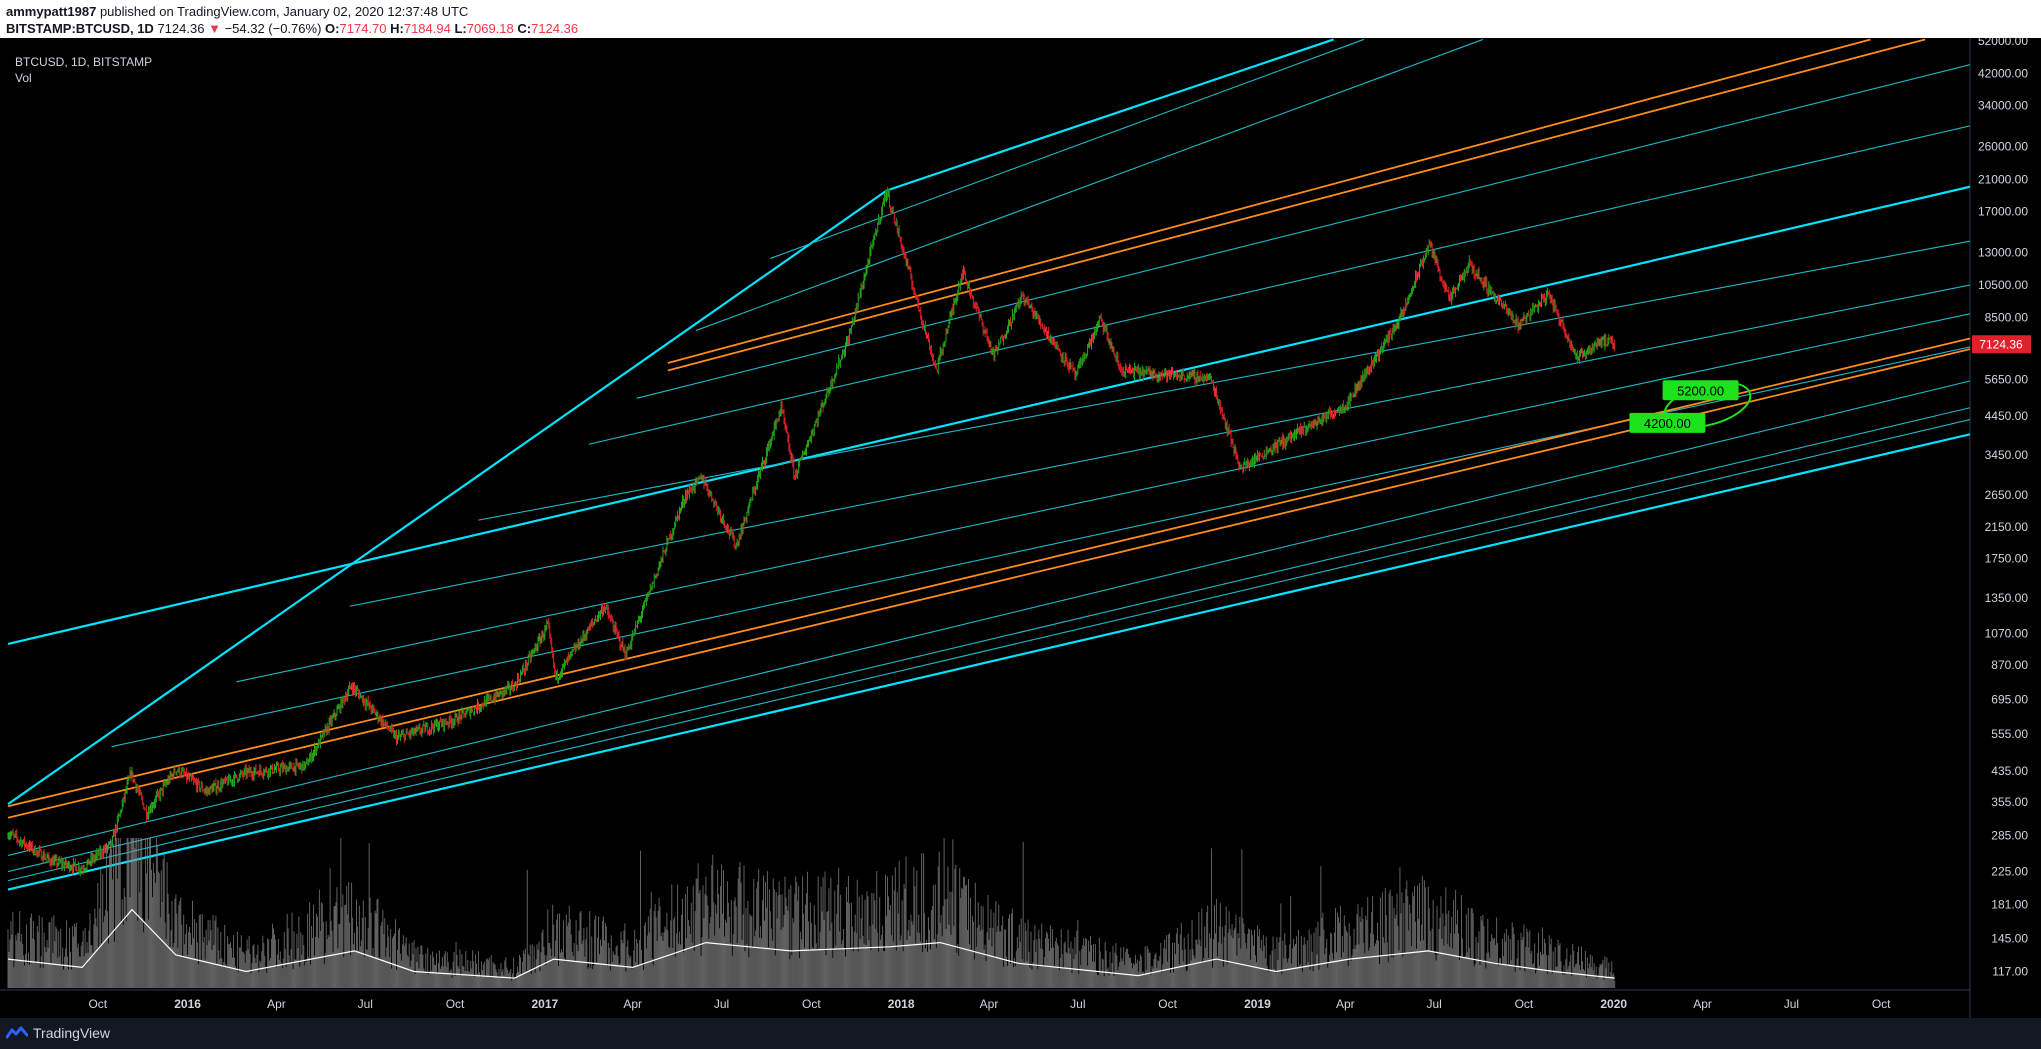  I want to click on volume-ma-line, so click(811, 943).